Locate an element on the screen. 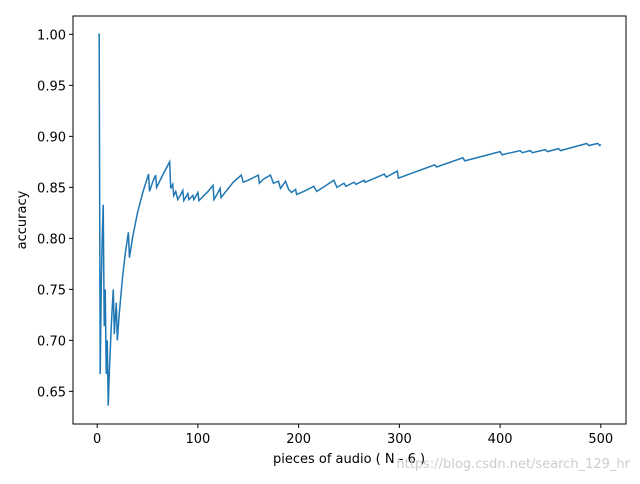 The height and width of the screenshot is (484, 640). y-tick-label: 0.65 is located at coordinates (51, 392).